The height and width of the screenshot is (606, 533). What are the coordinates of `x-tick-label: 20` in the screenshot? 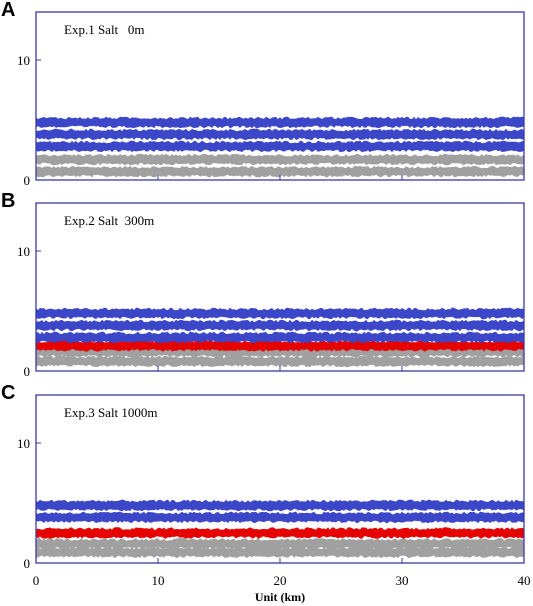 It's located at (280, 580).